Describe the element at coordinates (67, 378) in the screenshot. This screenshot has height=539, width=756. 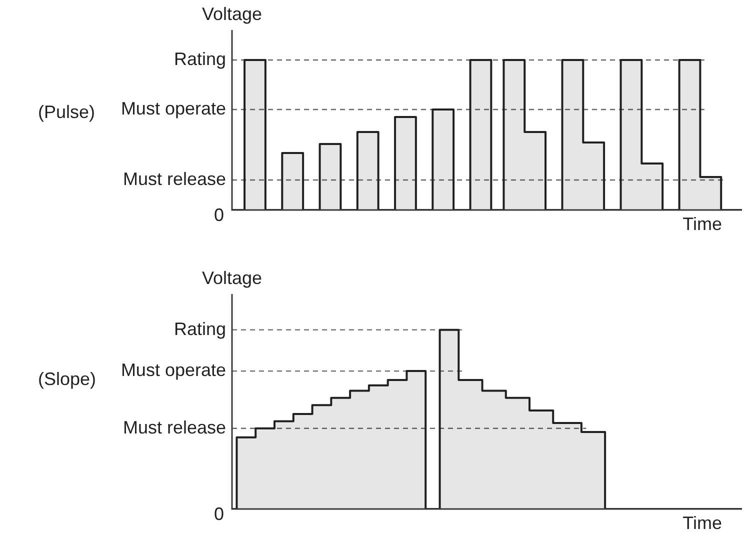
I see `text: (Slope)` at that location.